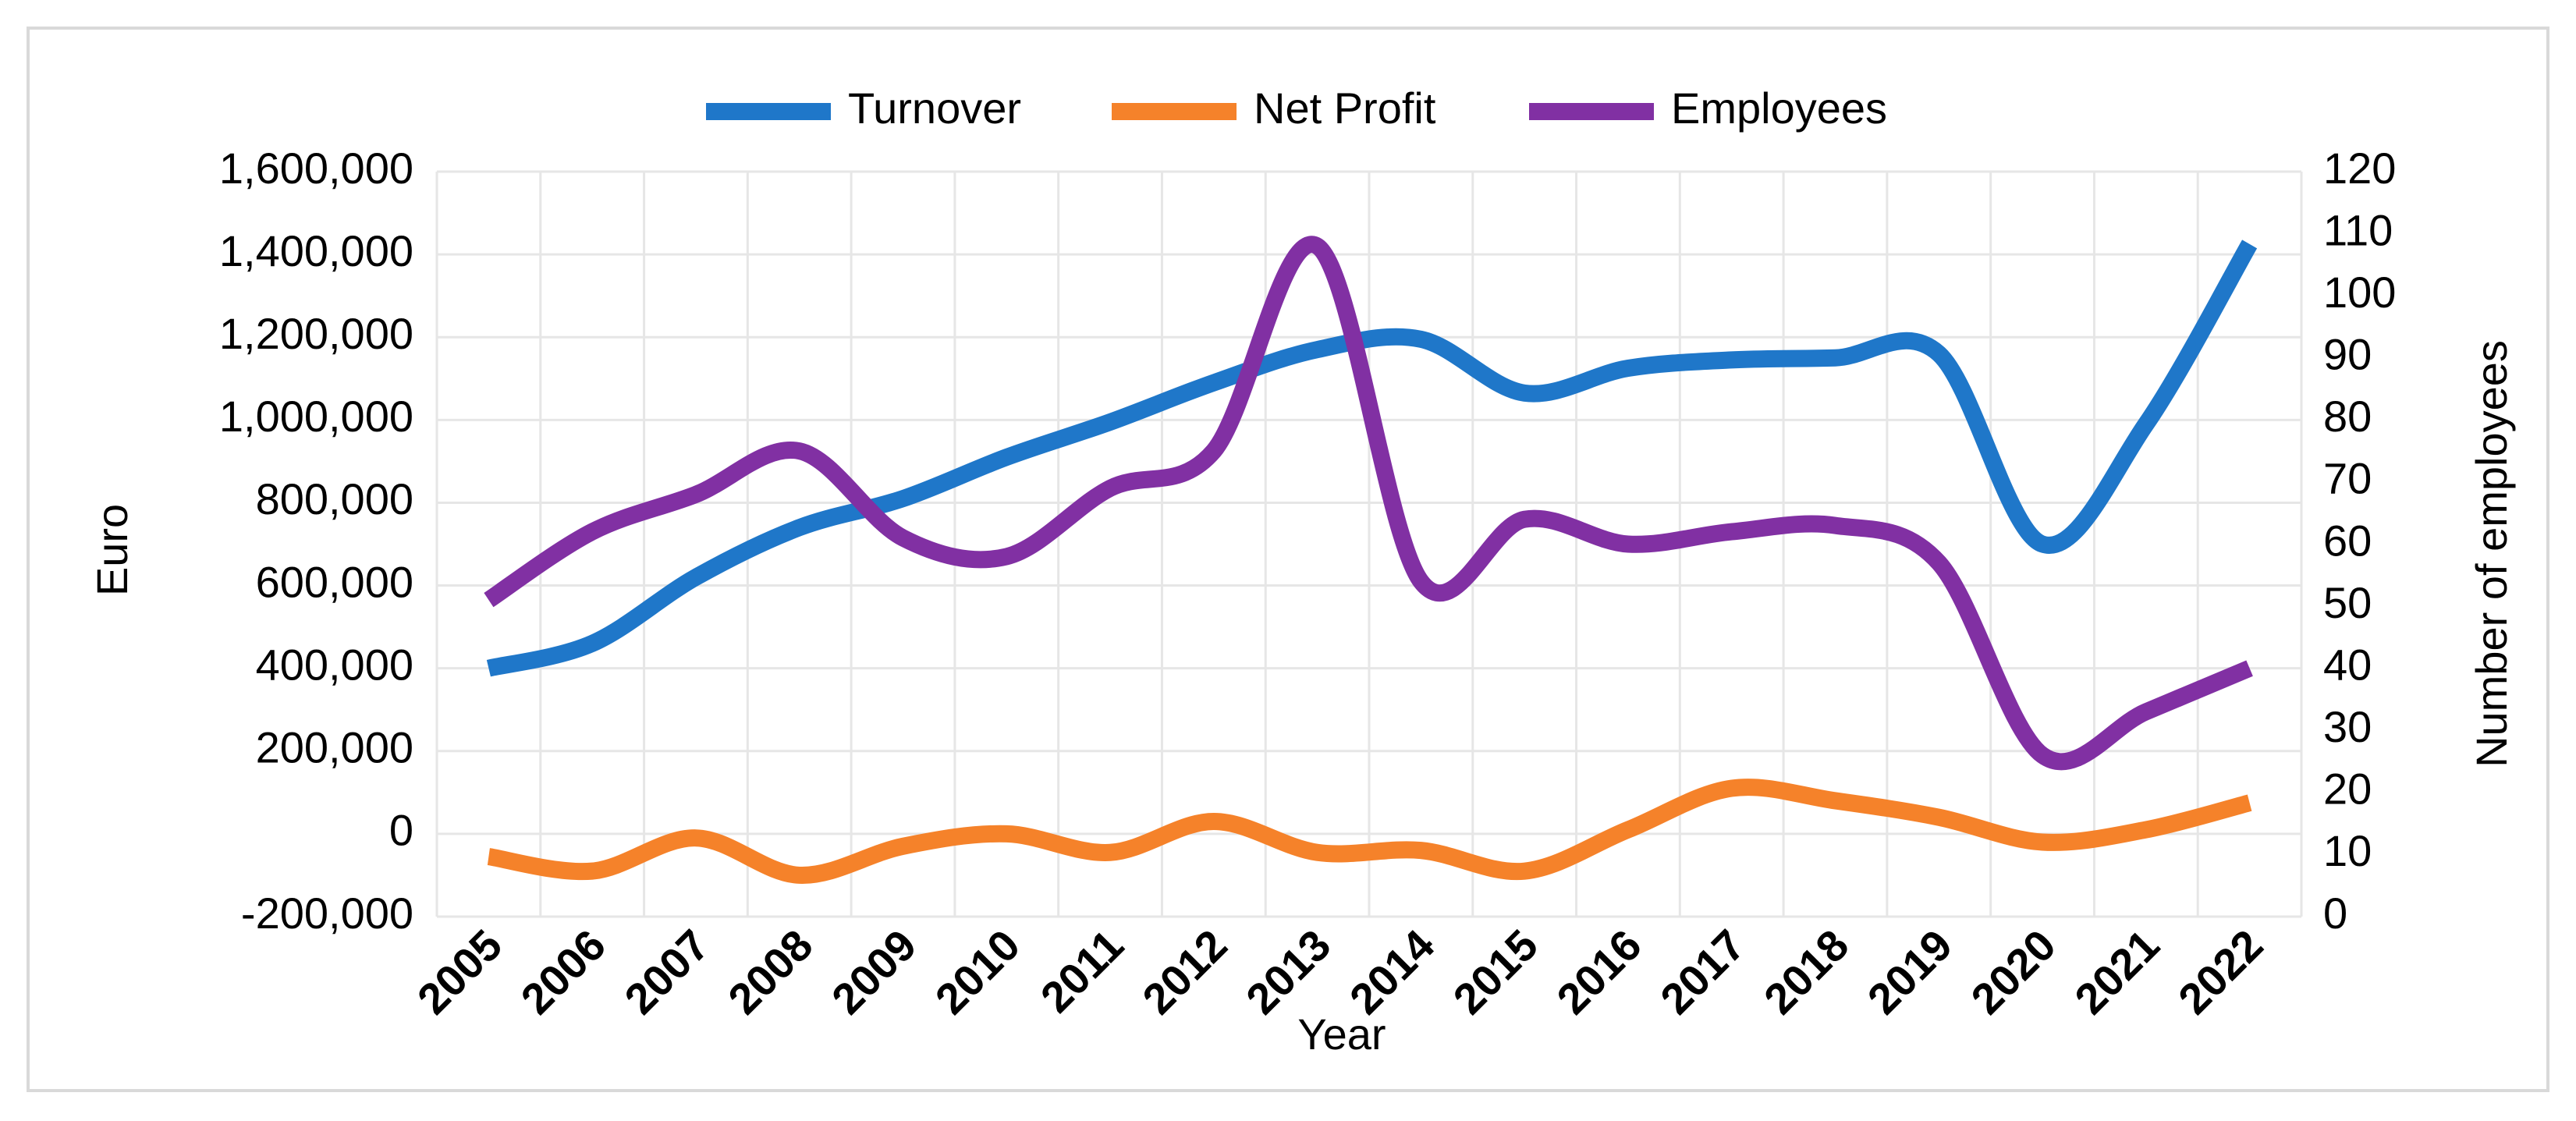  I want to click on right-y-axis: 0 10 20 30 40 50 60 70 80 90 100 110 120, so click(2359, 541).